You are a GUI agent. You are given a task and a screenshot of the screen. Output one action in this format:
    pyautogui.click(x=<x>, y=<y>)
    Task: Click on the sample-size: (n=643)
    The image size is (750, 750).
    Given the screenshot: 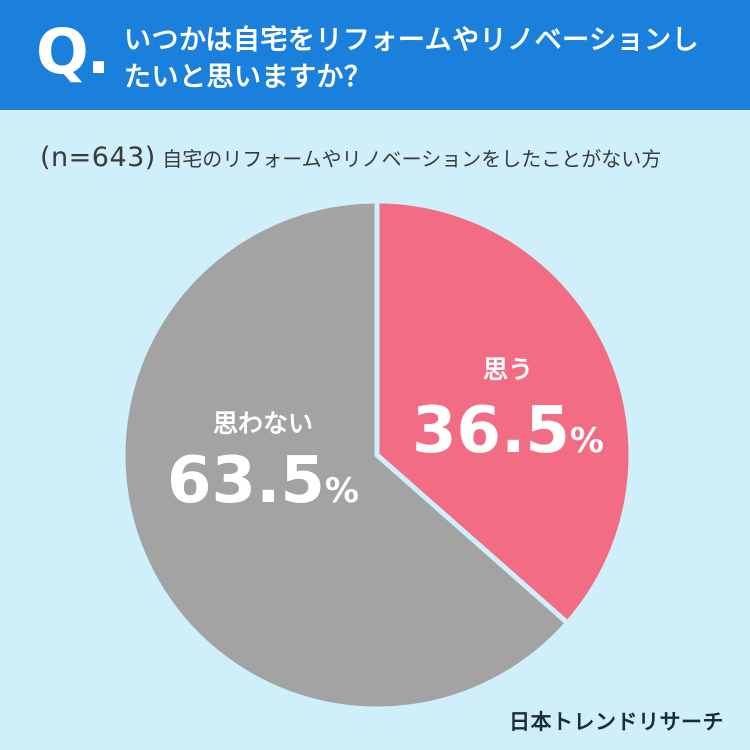 What is the action you would take?
    pyautogui.click(x=98, y=157)
    